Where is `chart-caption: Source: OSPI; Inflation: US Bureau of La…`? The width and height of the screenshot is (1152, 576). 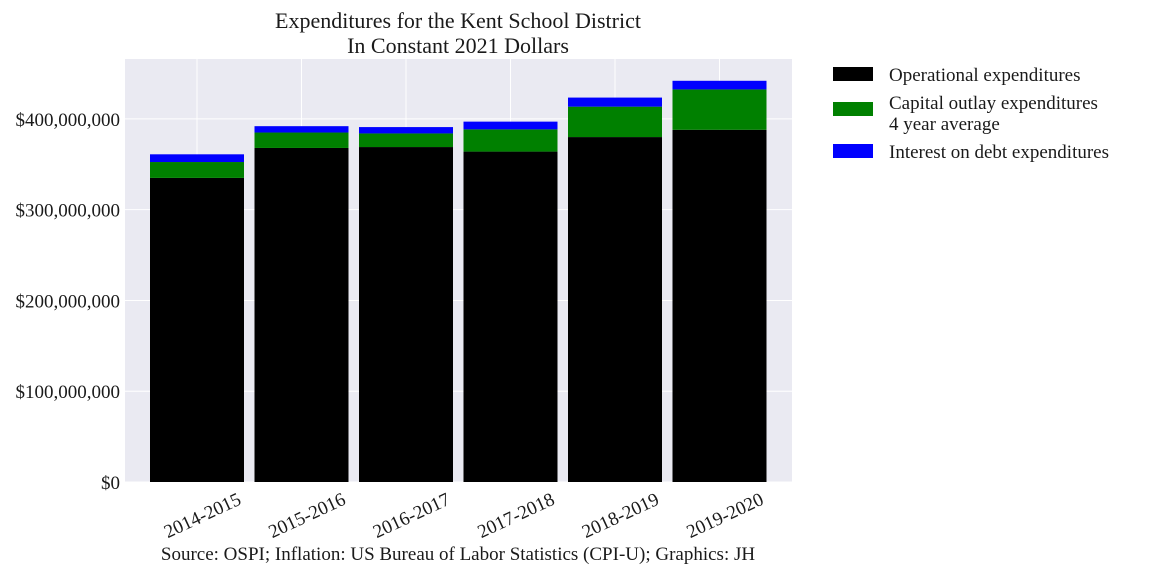
chart-caption: Source: OSPI; Inflation: US Bureau of La… is located at coordinates (458, 554).